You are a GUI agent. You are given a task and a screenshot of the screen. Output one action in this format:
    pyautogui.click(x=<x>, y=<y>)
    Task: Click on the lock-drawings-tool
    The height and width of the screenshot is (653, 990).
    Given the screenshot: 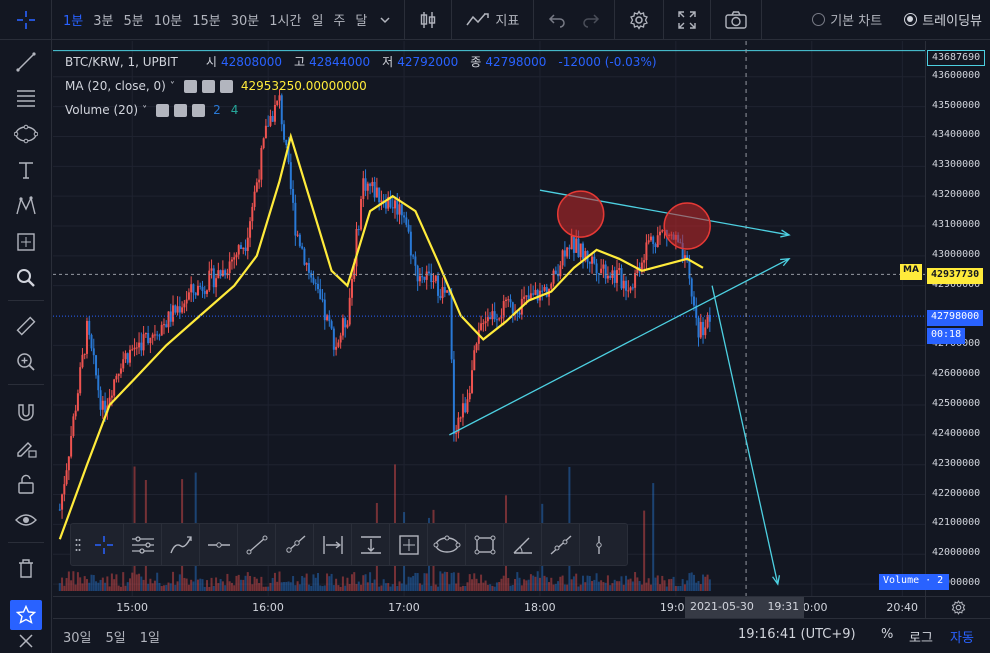 What is the action you would take?
    pyautogui.click(x=26, y=448)
    